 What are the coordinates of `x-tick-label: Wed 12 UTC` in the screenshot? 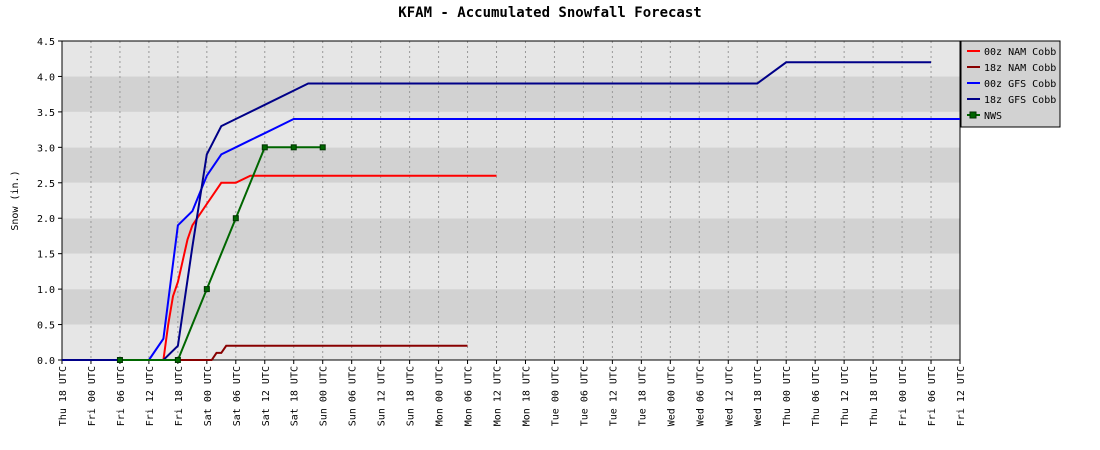 It's located at (729, 396).